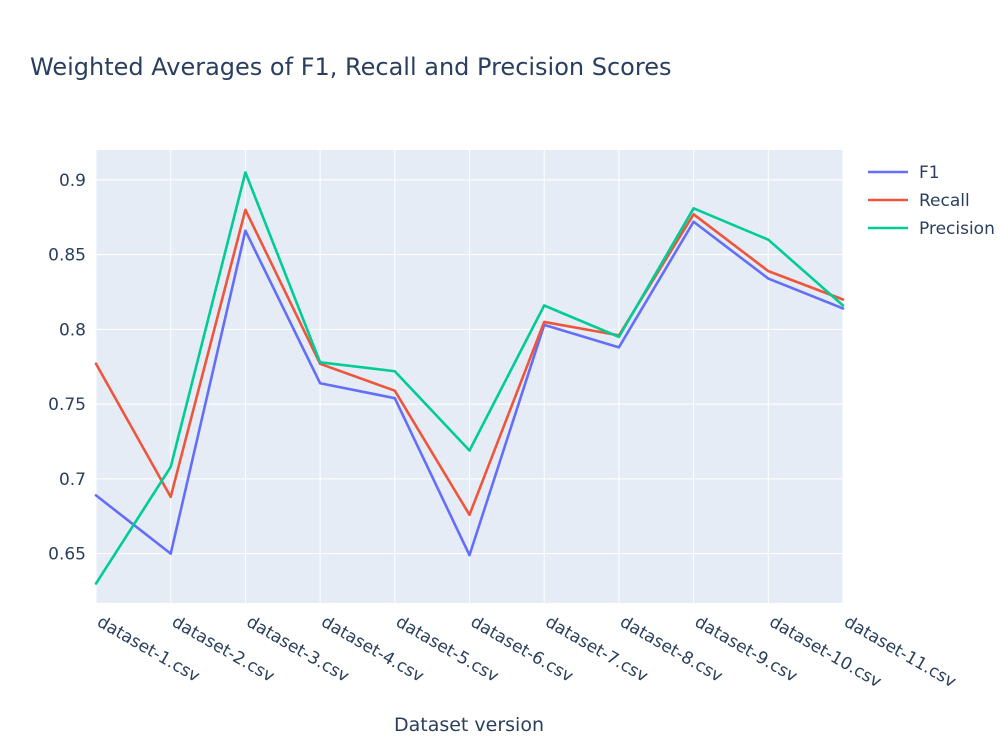  I want to click on legend-label: Recall, so click(944, 201).